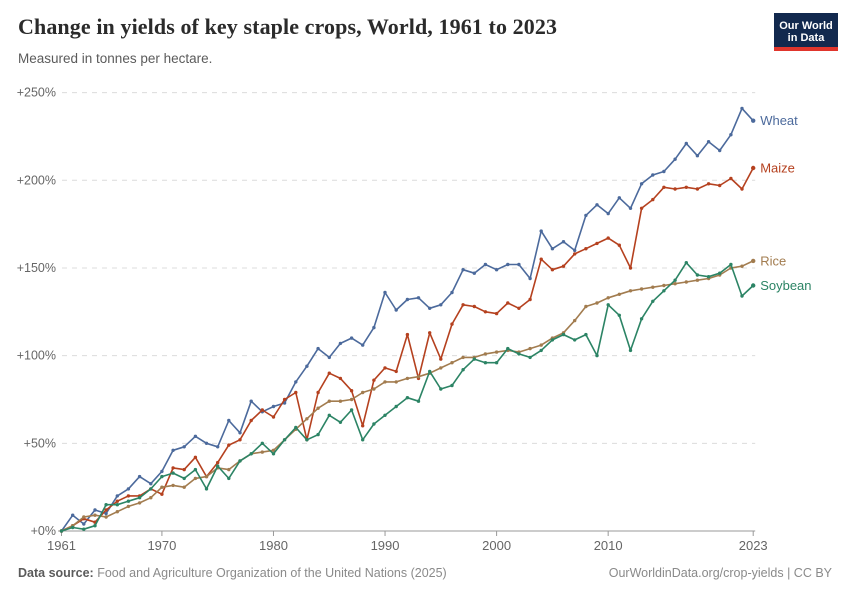  I want to click on owid-logo: Our World in Data, so click(806, 32).